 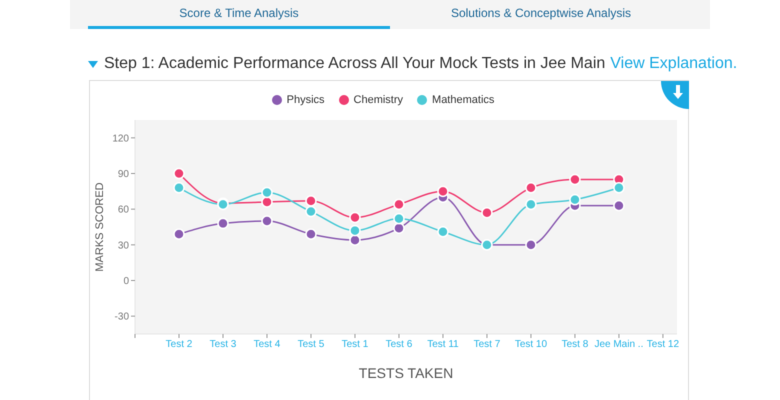 I want to click on legend-label: Mathematics, so click(x=463, y=100).